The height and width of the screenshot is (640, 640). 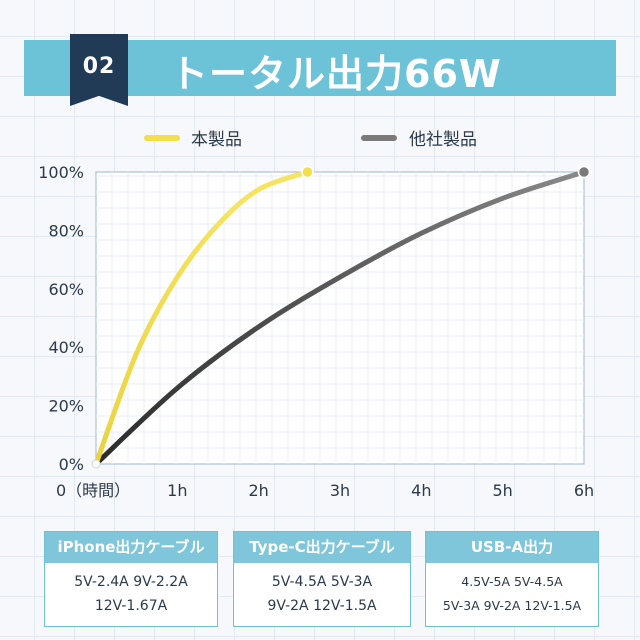 What do you see at coordinates (322, 582) in the screenshot?
I see `spec-row: 5V-4.5A 5V-3A` at bounding box center [322, 582].